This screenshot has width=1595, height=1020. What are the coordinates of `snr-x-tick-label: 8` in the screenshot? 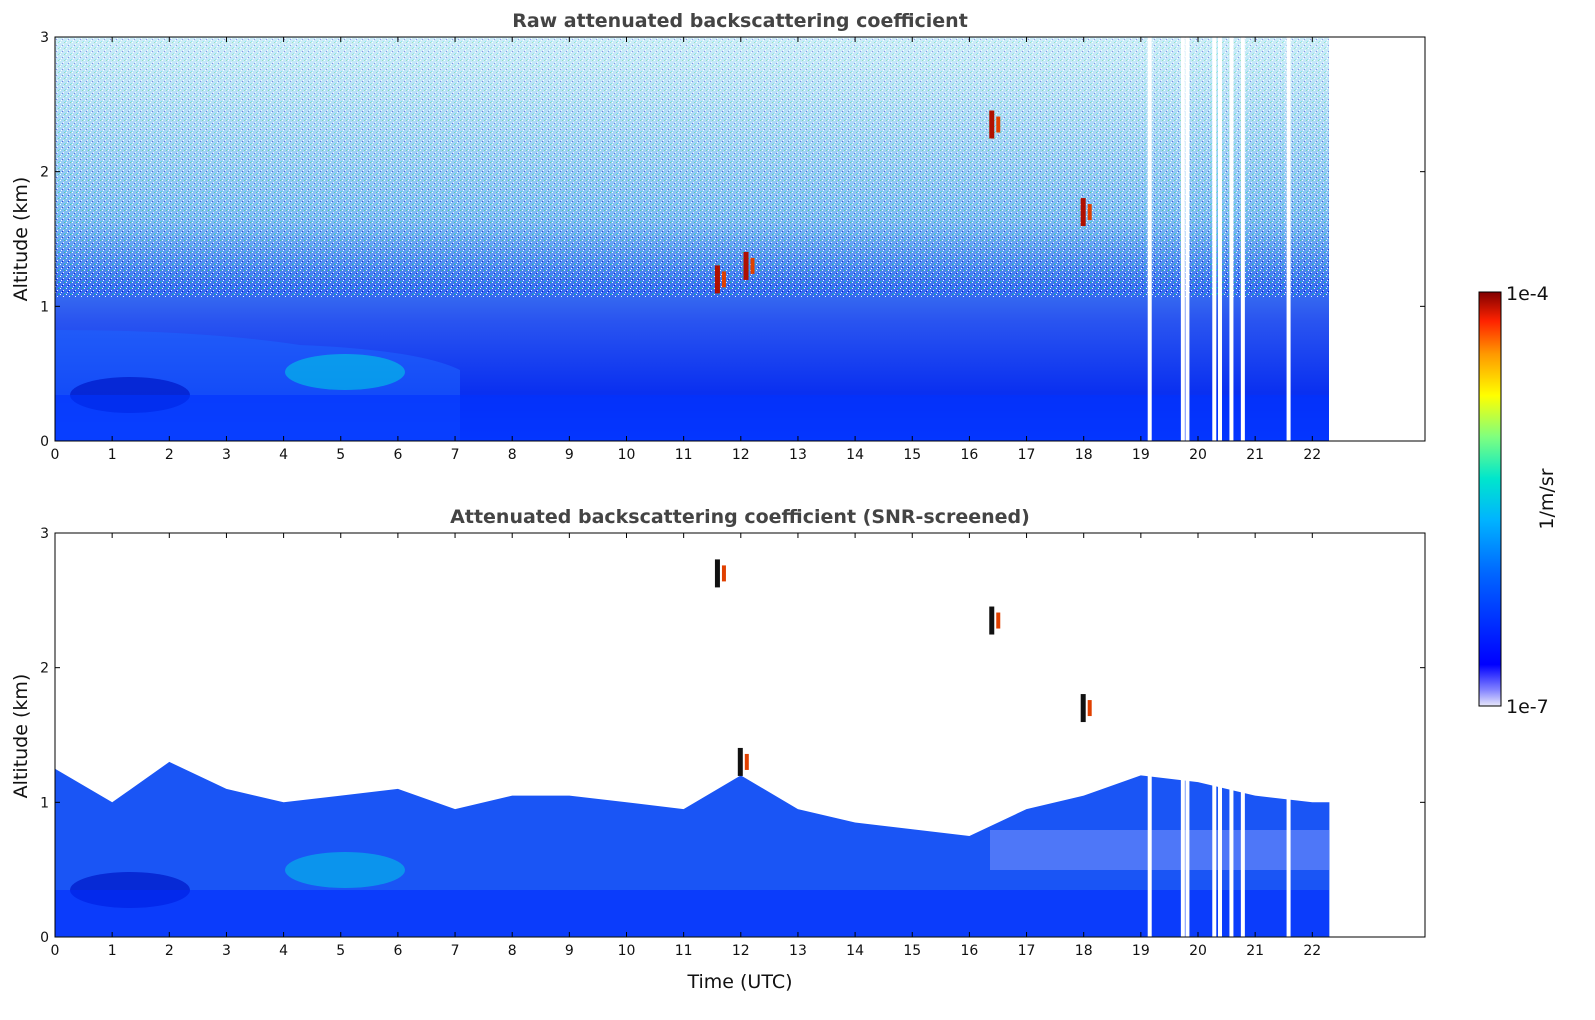 It's located at (512, 951).